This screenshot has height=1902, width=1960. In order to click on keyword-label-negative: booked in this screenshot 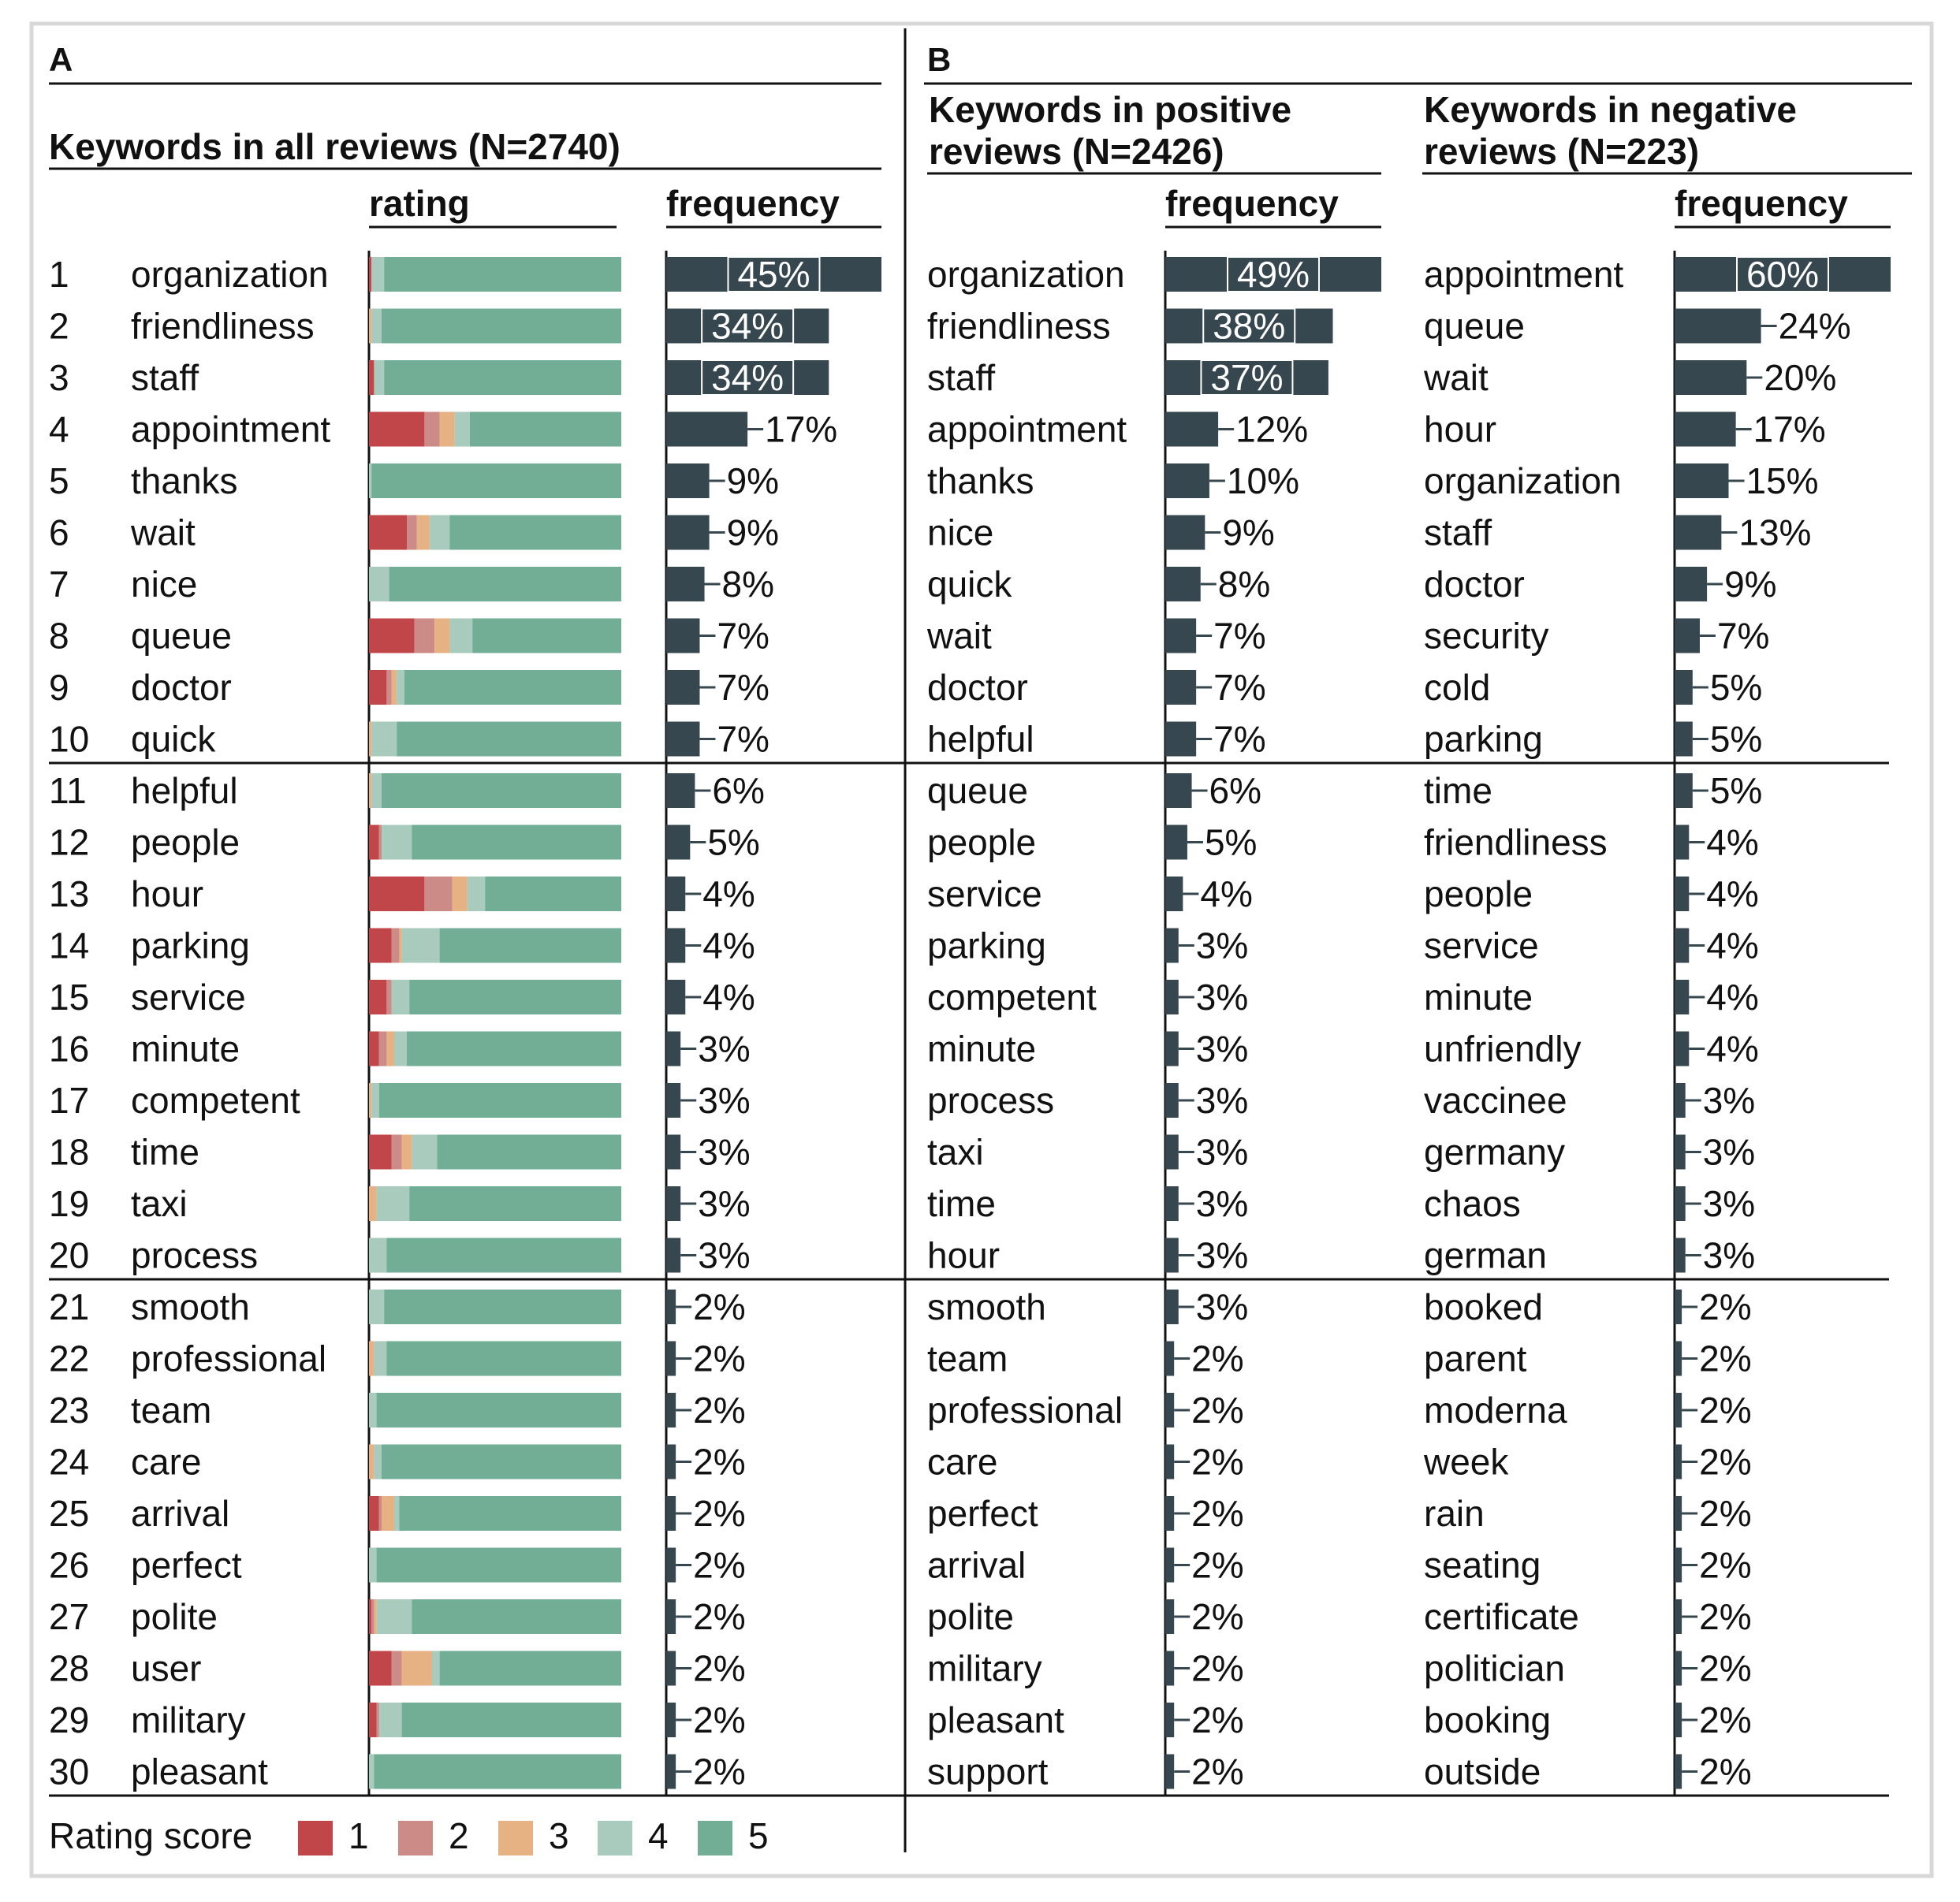, I will do `click(1483, 1307)`.